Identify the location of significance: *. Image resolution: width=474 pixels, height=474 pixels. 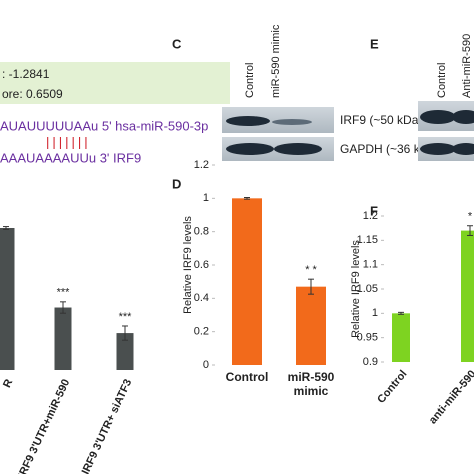
(470, 217).